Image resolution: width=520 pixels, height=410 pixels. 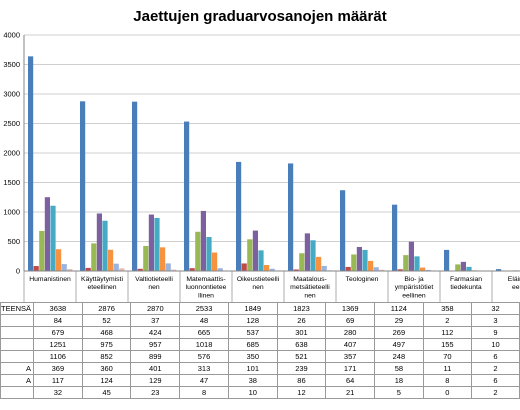 I want to click on table-row: 1106 852 899 576 350 521 357 248 70 6, so click(x=260, y=356).